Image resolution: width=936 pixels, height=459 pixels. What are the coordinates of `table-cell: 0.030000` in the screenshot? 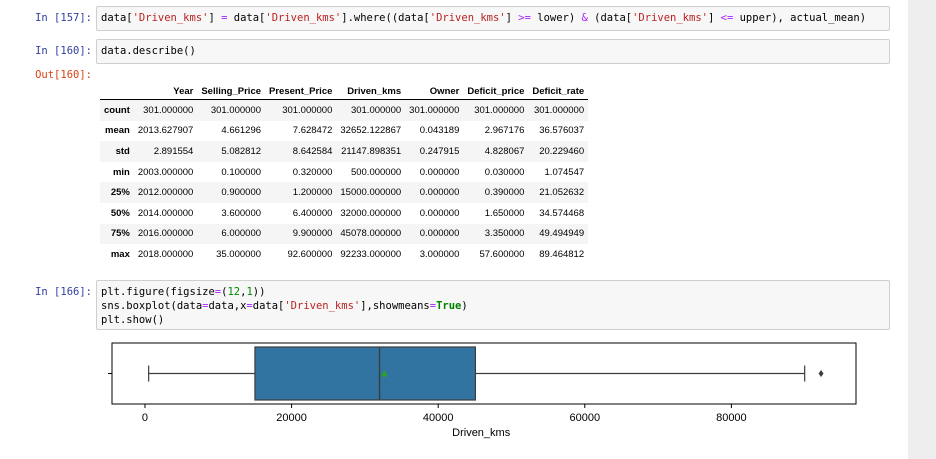 It's located at (504, 172).